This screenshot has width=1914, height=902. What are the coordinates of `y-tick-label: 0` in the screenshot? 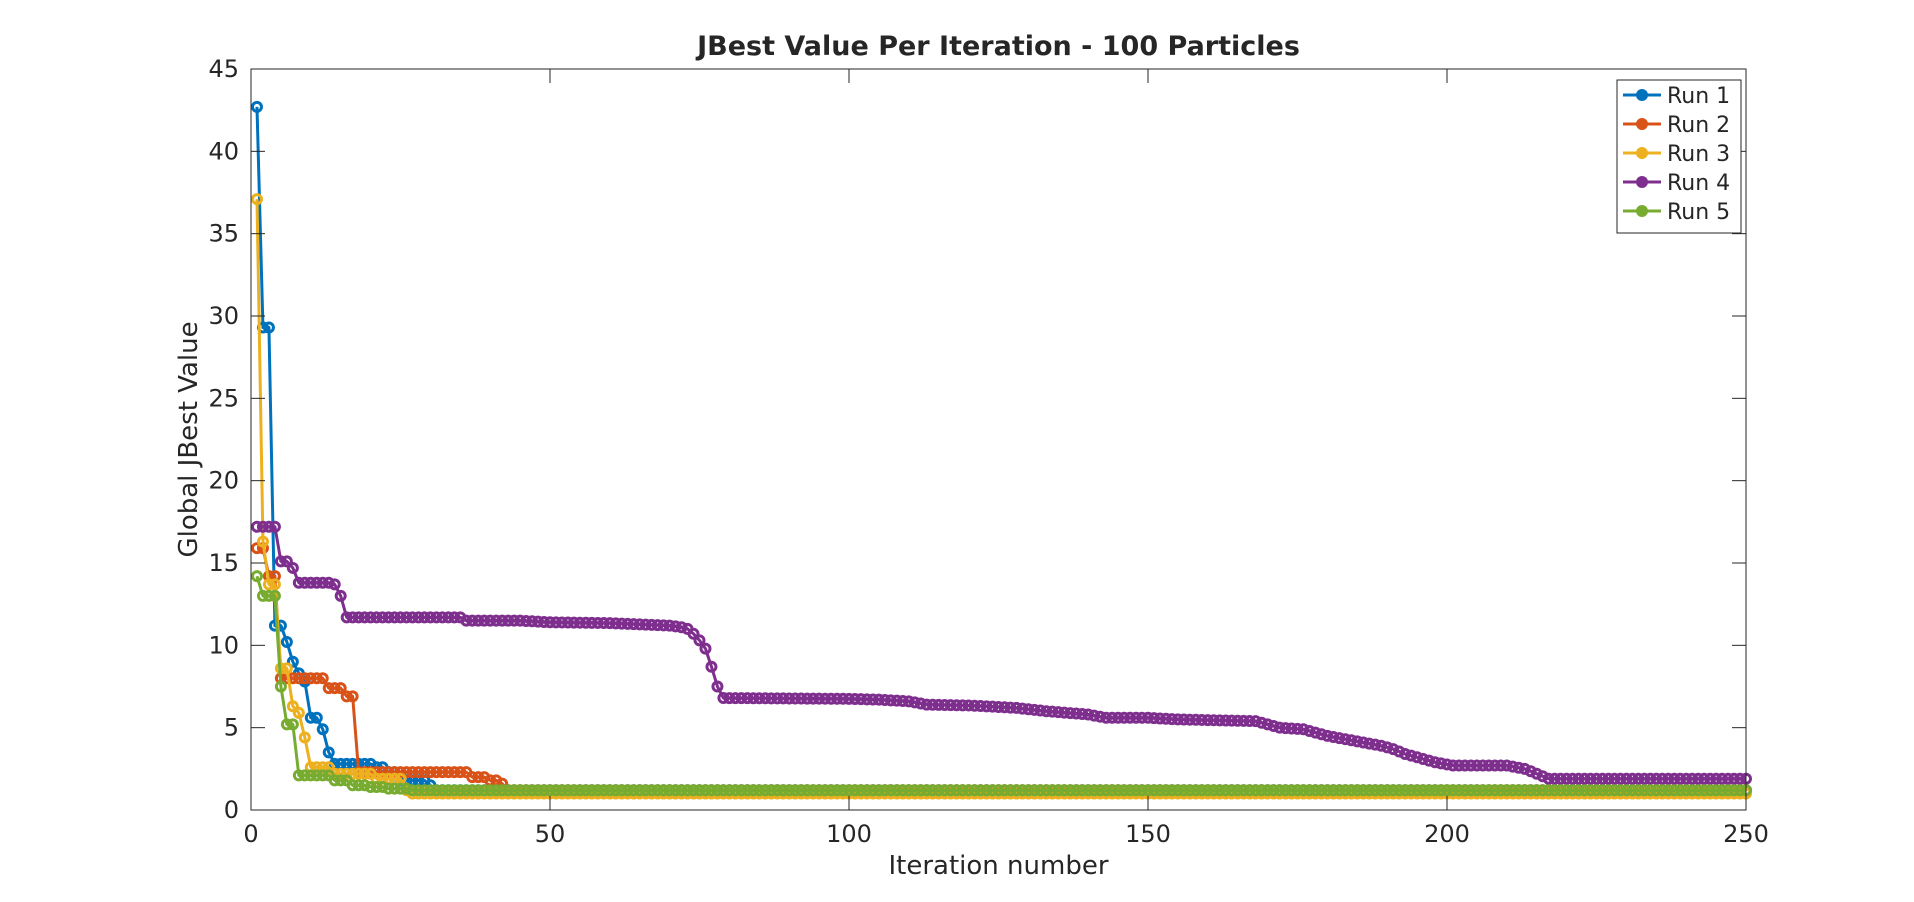 It's located at (231, 810).